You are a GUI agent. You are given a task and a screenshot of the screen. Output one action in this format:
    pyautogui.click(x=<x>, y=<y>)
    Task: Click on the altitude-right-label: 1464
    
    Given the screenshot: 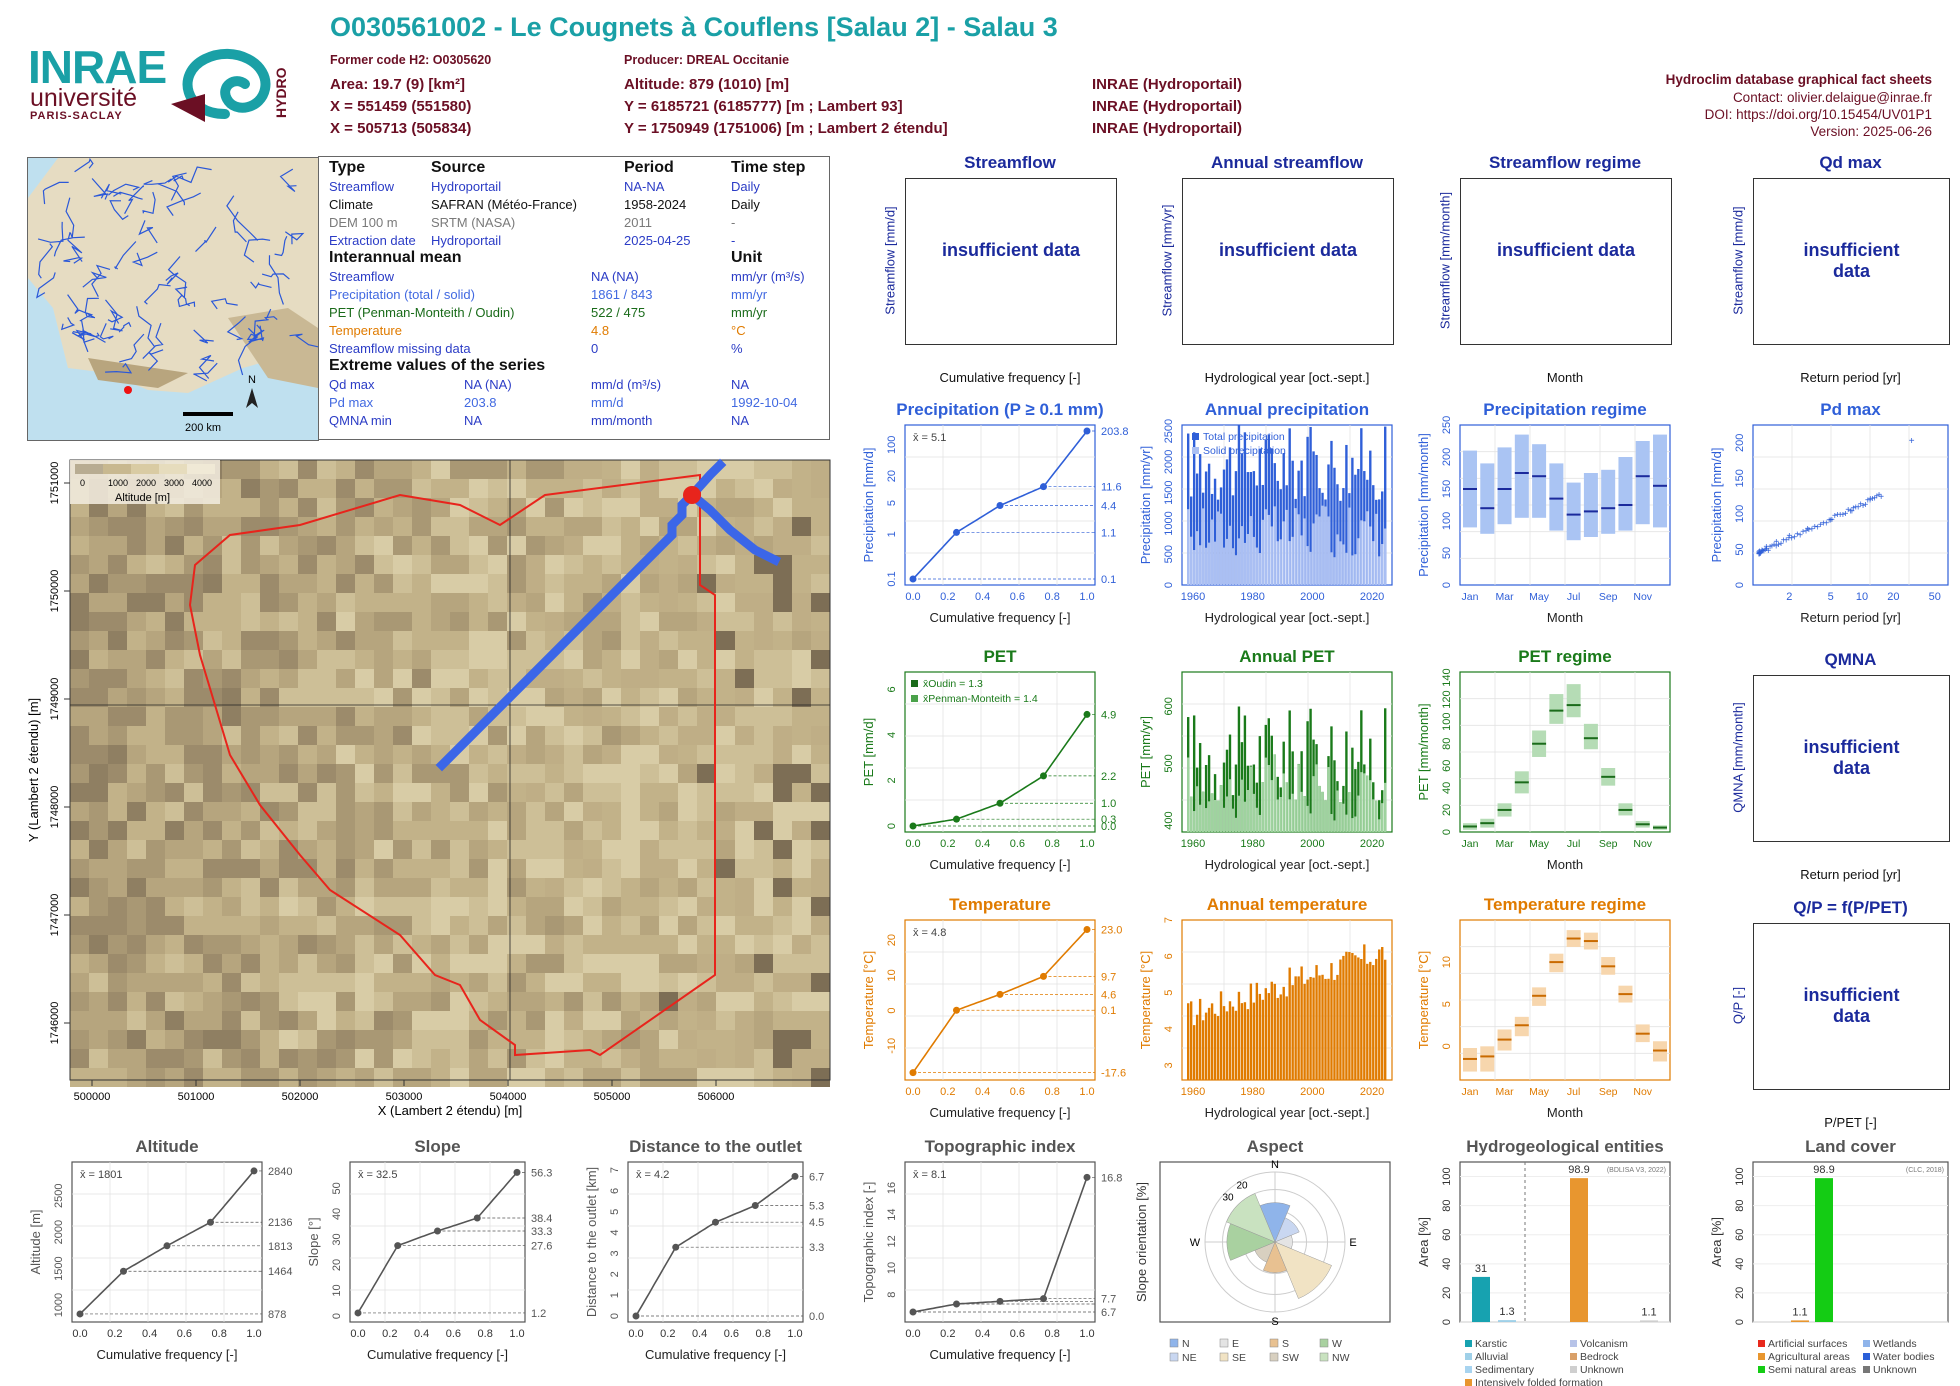 What is the action you would take?
    pyautogui.click(x=280, y=1272)
    